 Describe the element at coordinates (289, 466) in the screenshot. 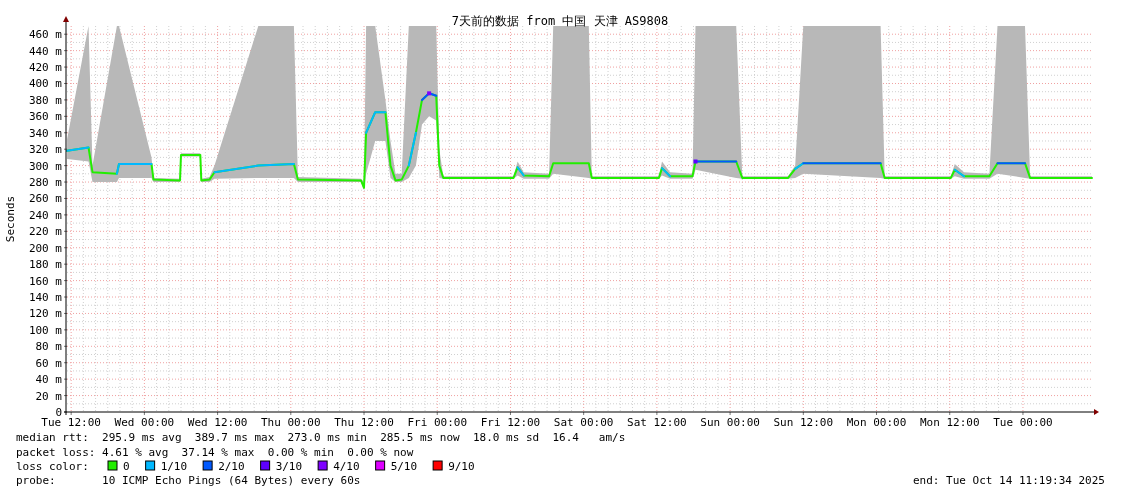

I see `legend-label: 3/10` at that location.